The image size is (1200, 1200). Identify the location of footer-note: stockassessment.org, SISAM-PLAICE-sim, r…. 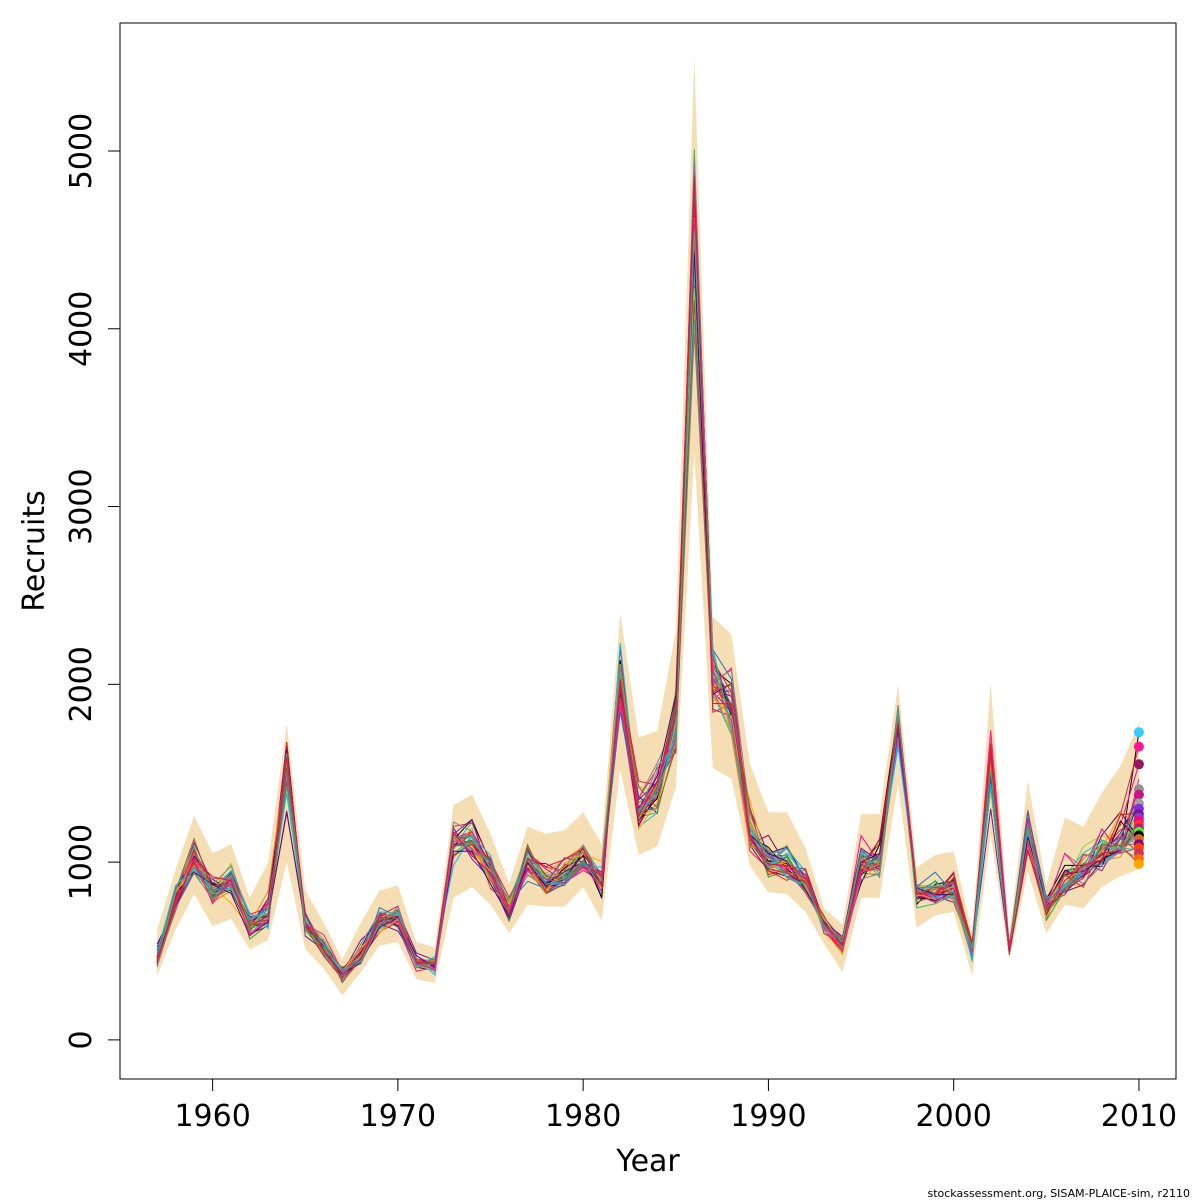
(1058, 1193).